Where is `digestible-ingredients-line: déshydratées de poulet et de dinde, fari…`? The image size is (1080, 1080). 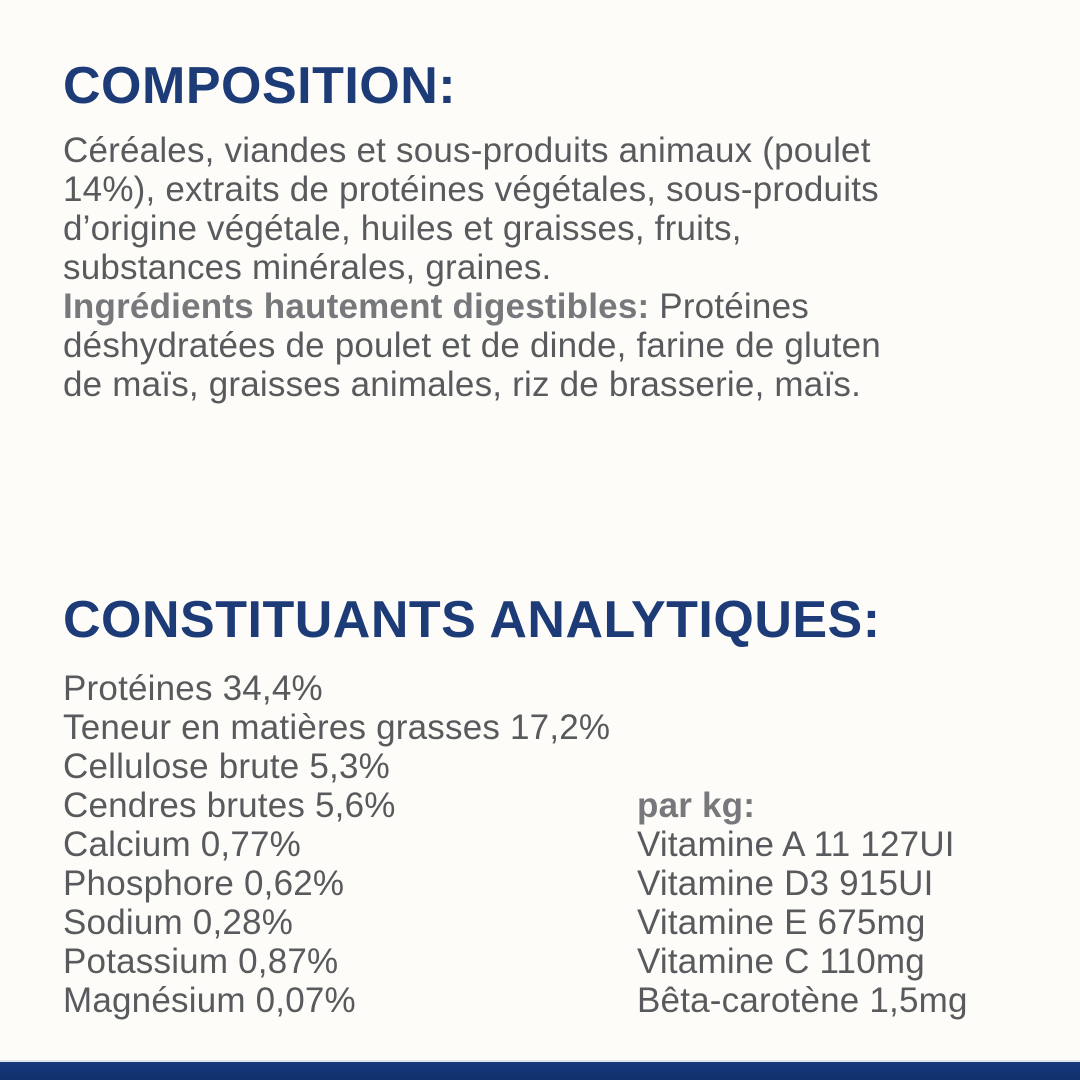
digestible-ingredients-line: déshydratées de poulet et de dinde, fari… is located at coordinates (472, 345).